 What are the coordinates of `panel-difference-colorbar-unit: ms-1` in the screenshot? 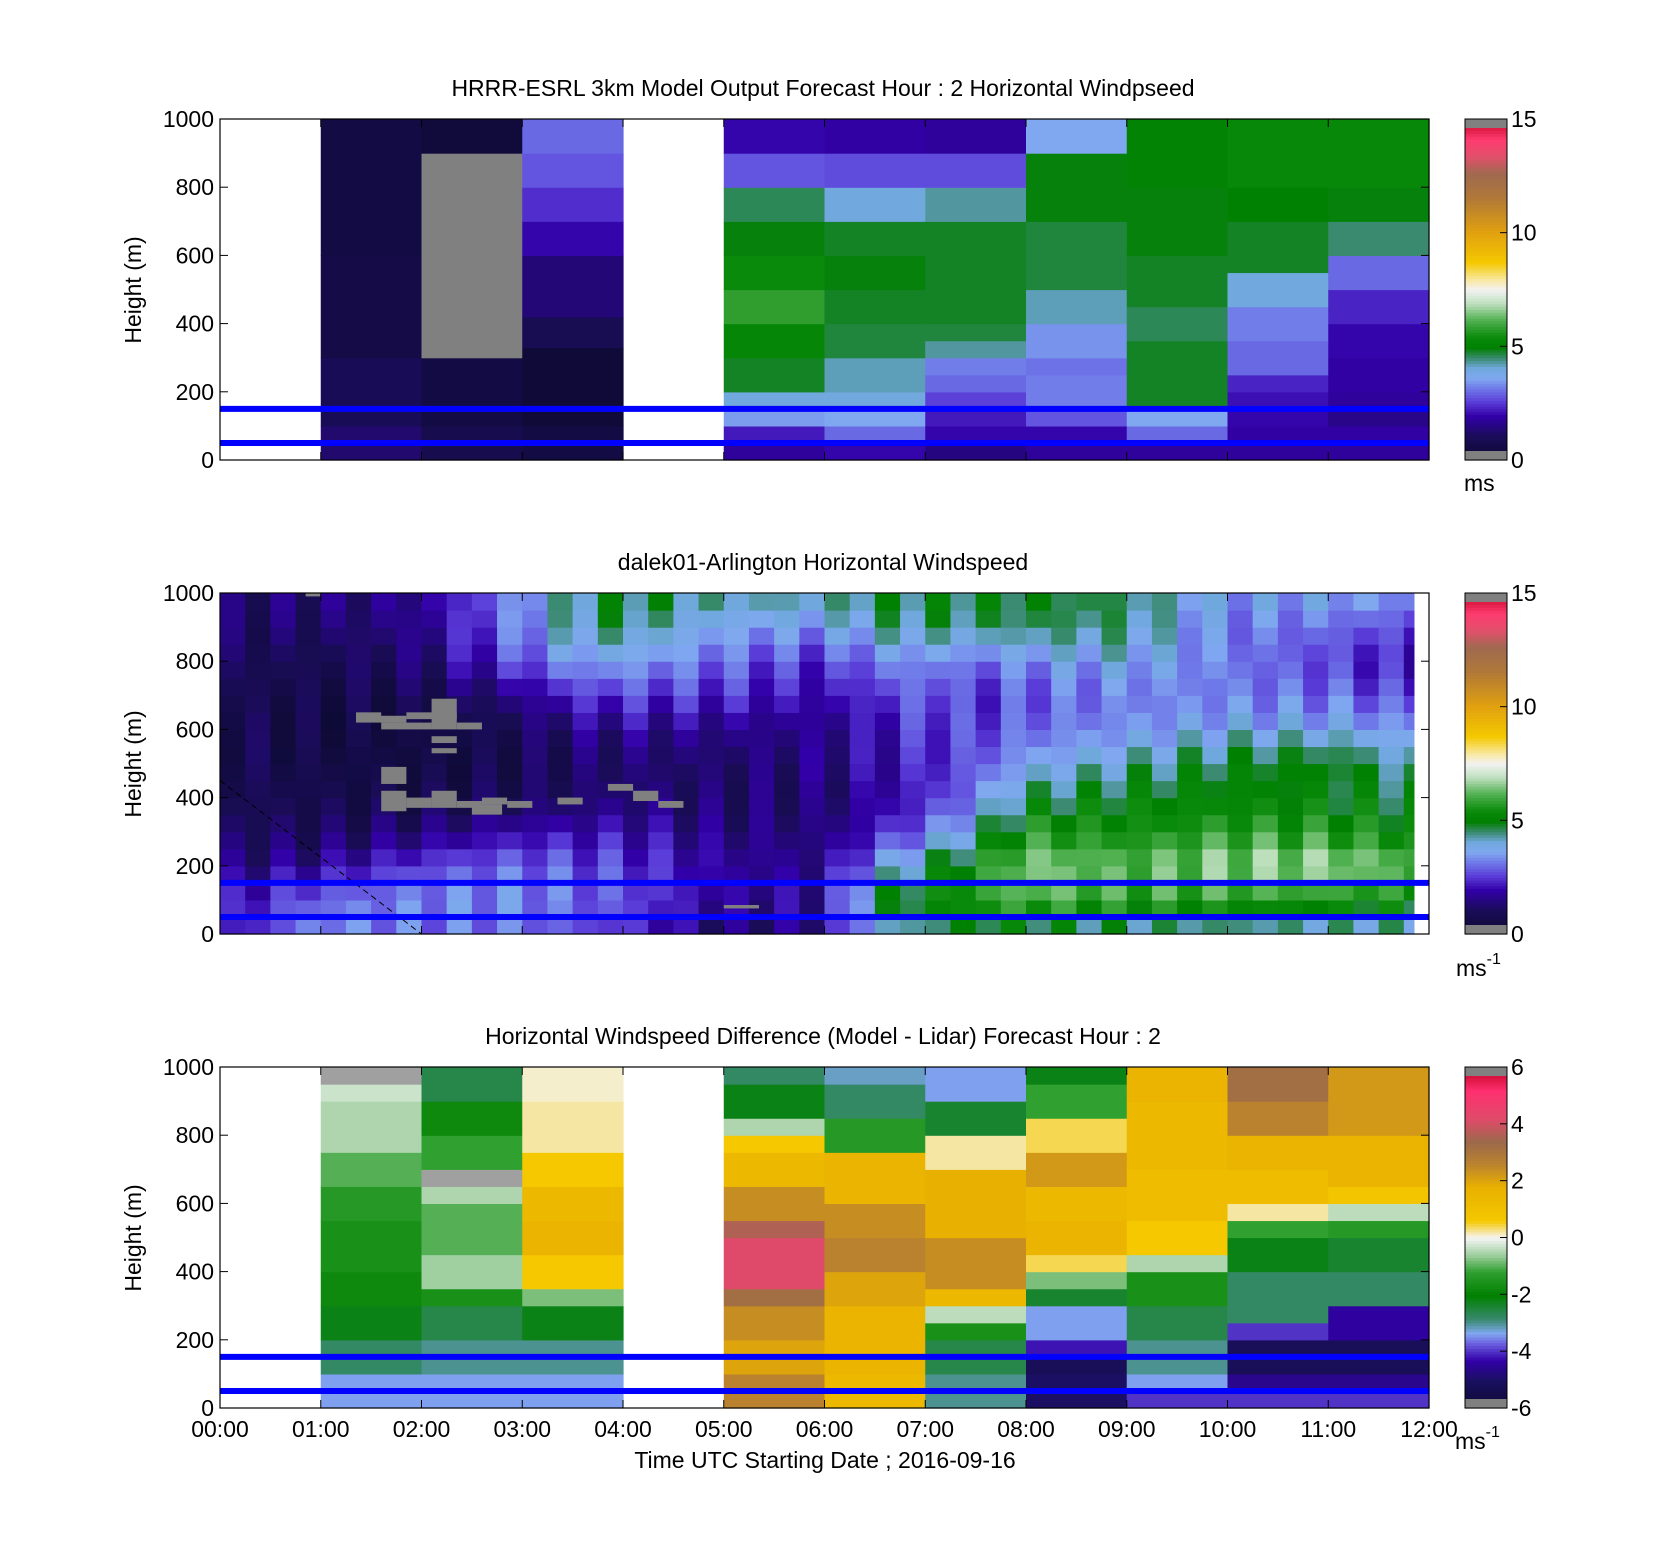 It's located at (1477, 1439).